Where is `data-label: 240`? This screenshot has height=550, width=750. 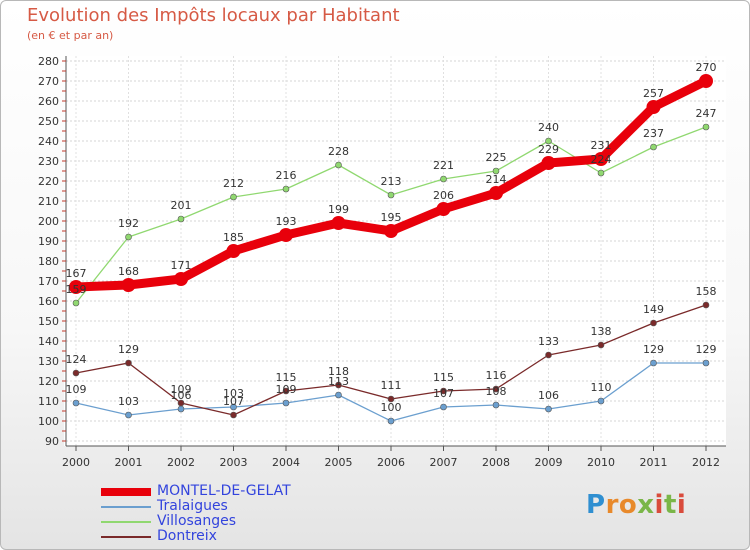 data-label: 240 is located at coordinates (548, 127).